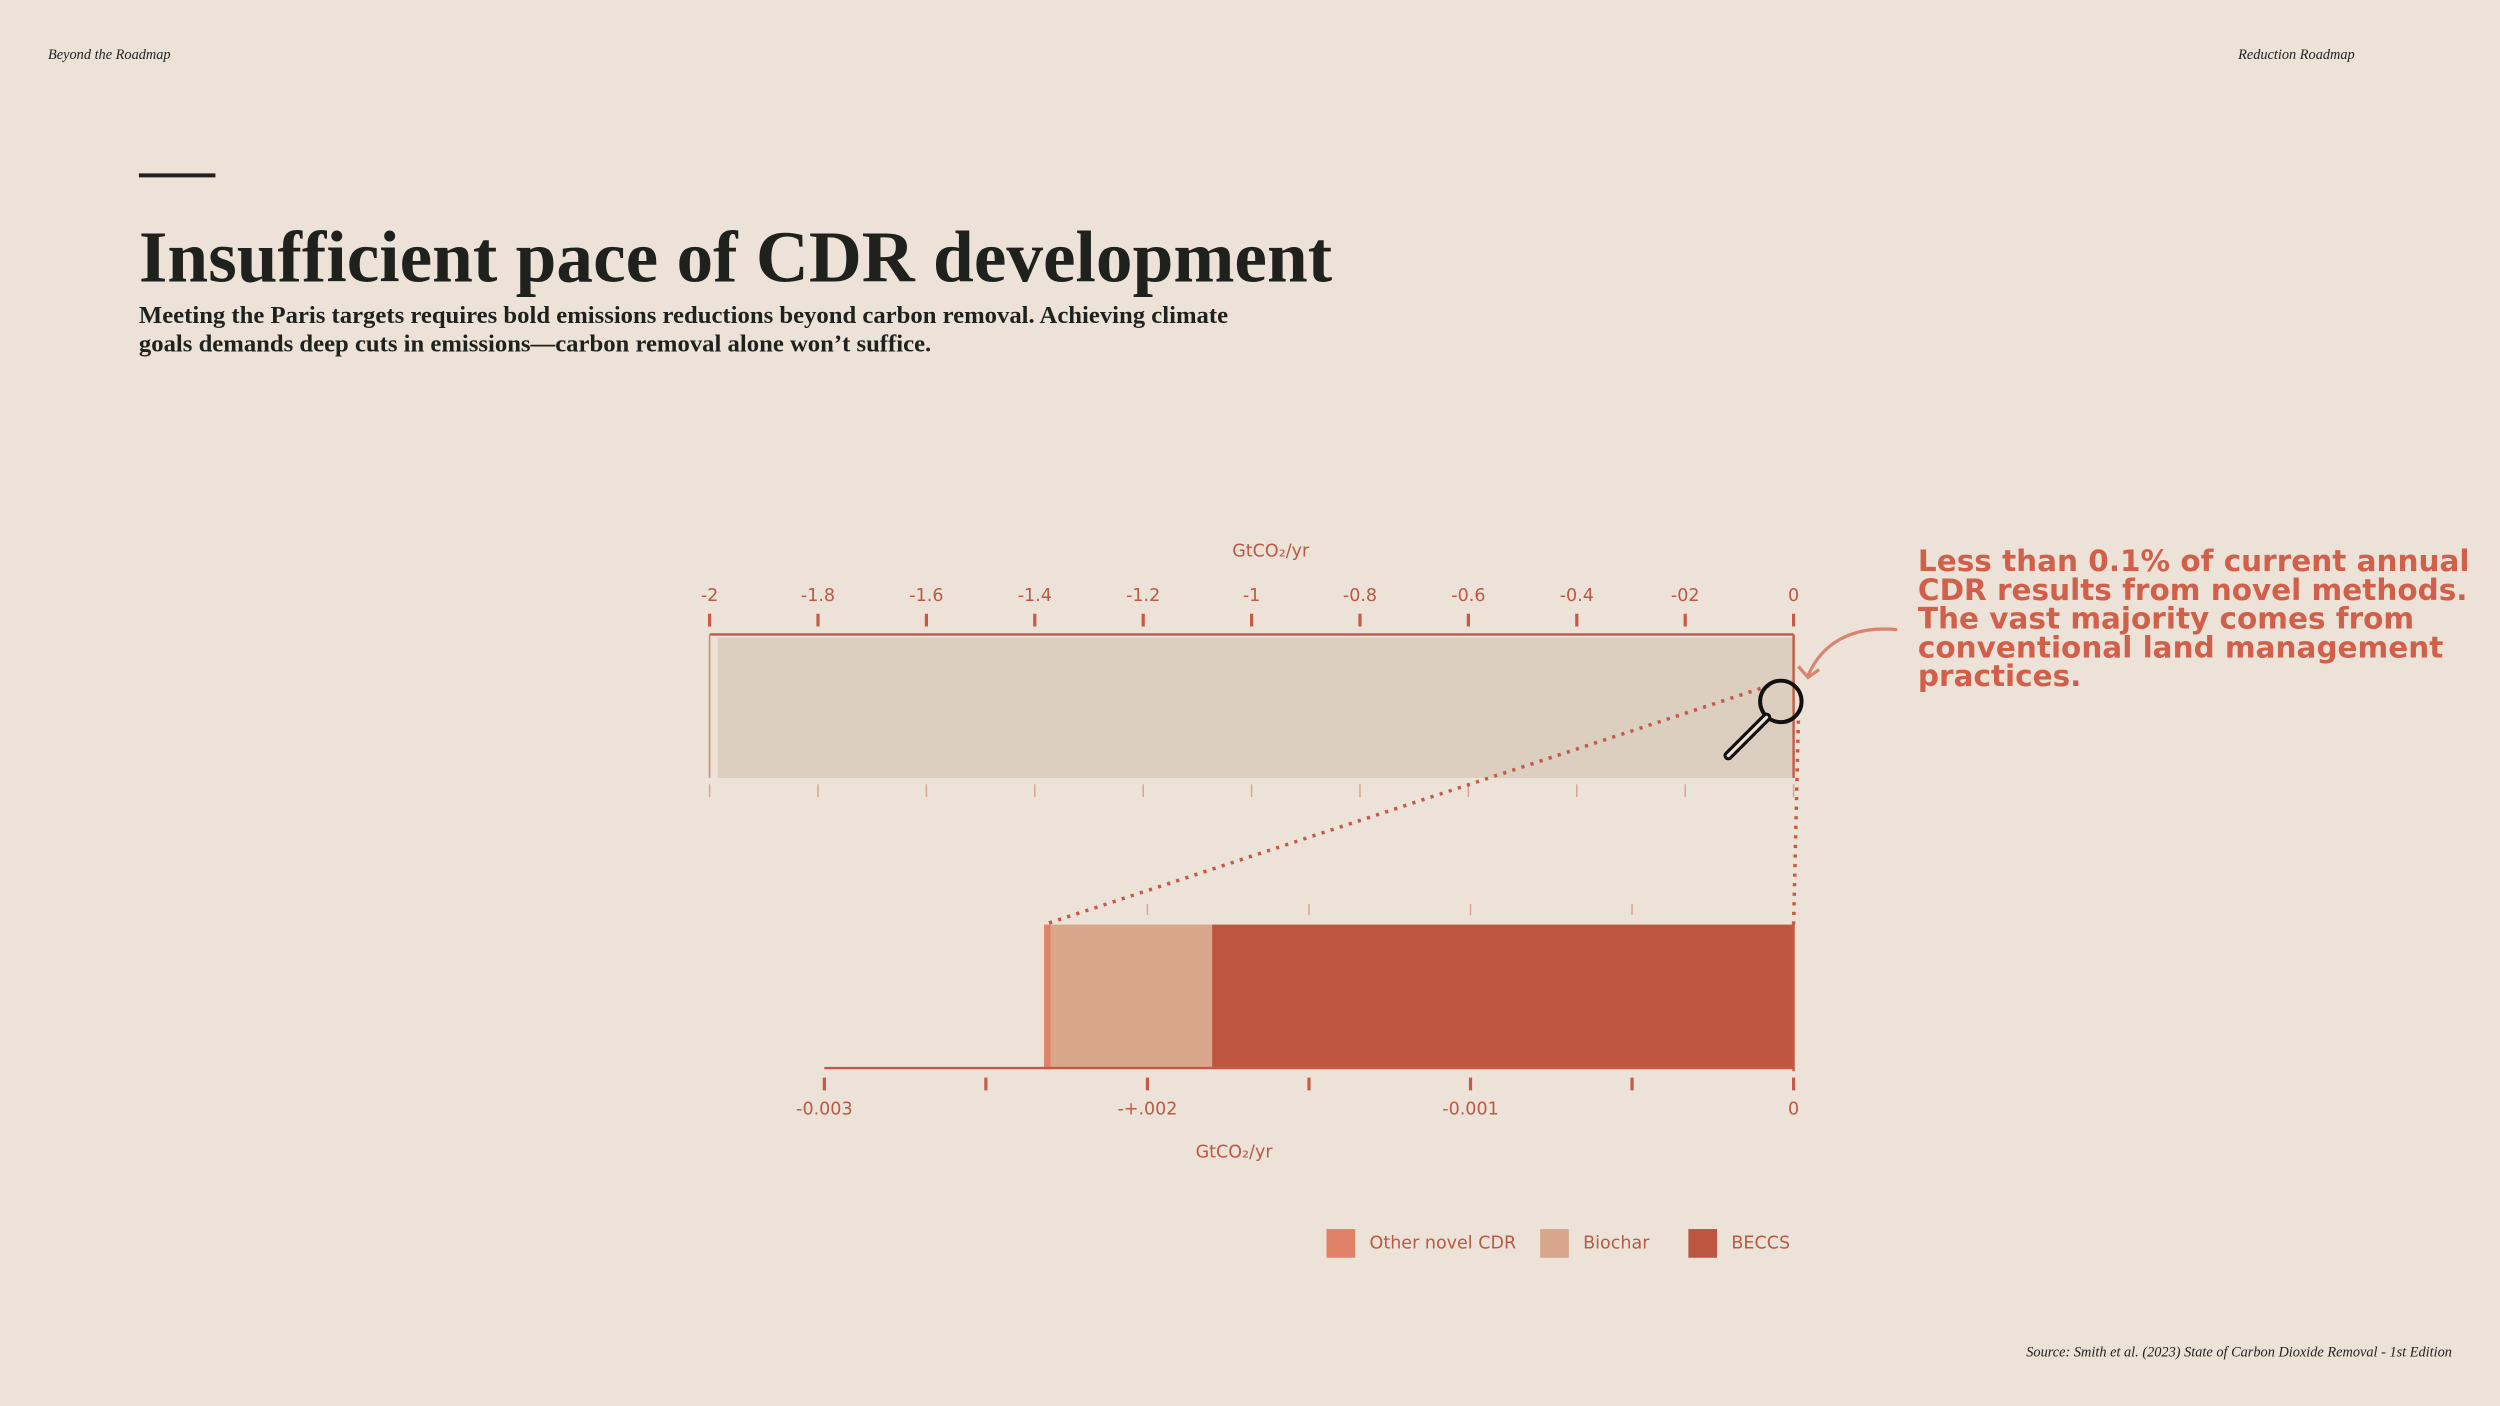 This screenshot has width=2500, height=1406. What do you see at coordinates (1147, 1109) in the screenshot?
I see `x-tick-label: -+.002` at bounding box center [1147, 1109].